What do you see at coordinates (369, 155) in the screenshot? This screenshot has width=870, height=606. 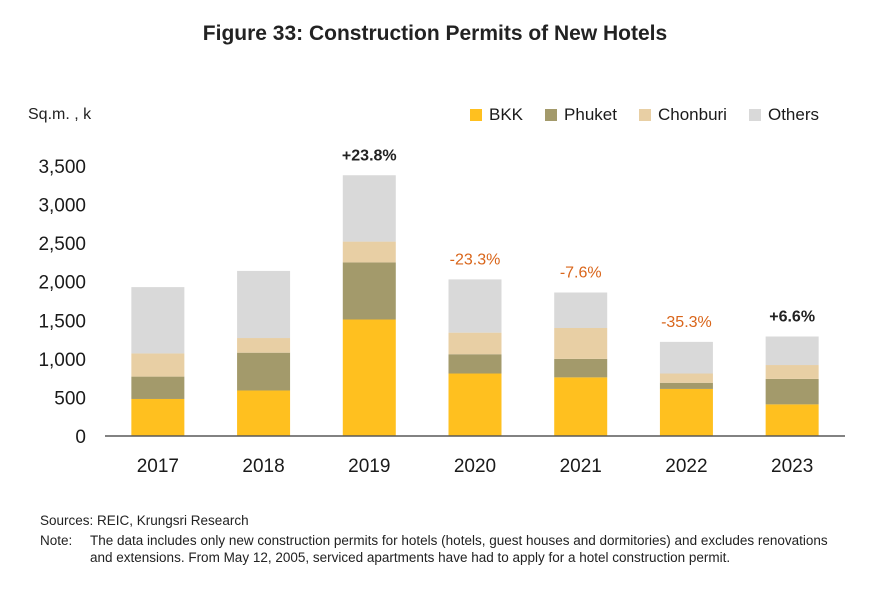 I see `growth-annotation: +23.8%` at bounding box center [369, 155].